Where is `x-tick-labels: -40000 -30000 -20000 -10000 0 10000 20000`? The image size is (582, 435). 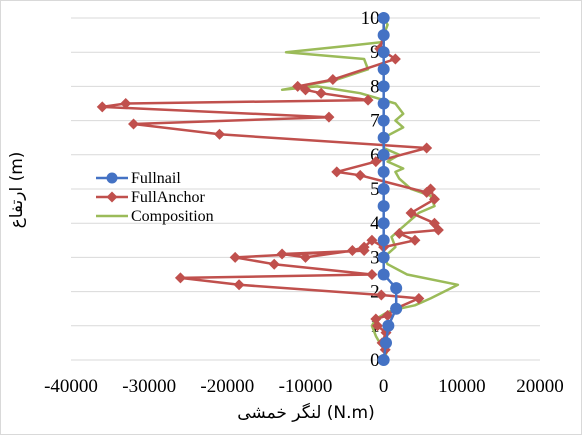 x-tick-labels: -40000 -30000 -20000 -10000 0 10000 20000 is located at coordinates (304, 386).